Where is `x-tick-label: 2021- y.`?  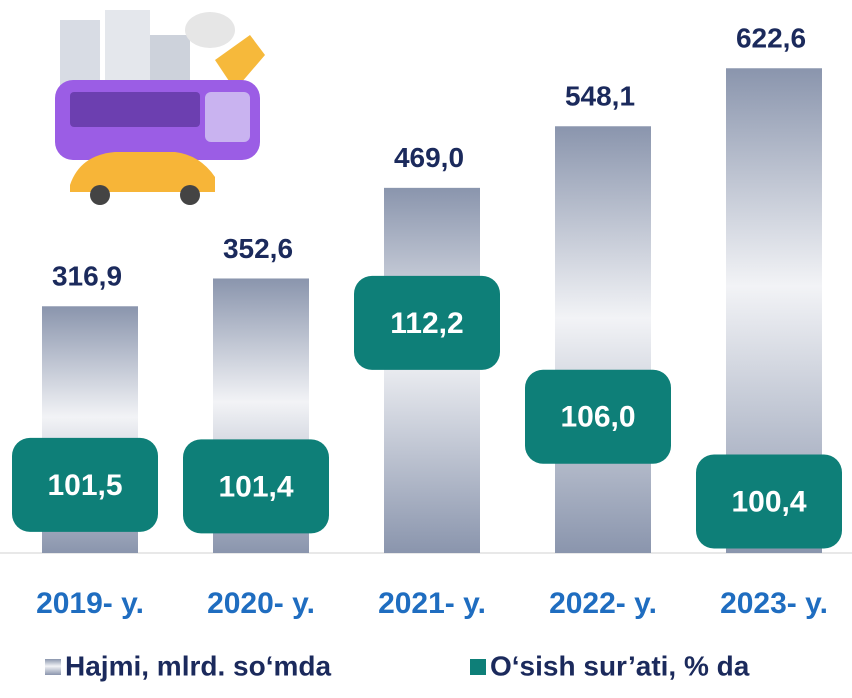 x-tick-label: 2021- y. is located at coordinates (432, 603).